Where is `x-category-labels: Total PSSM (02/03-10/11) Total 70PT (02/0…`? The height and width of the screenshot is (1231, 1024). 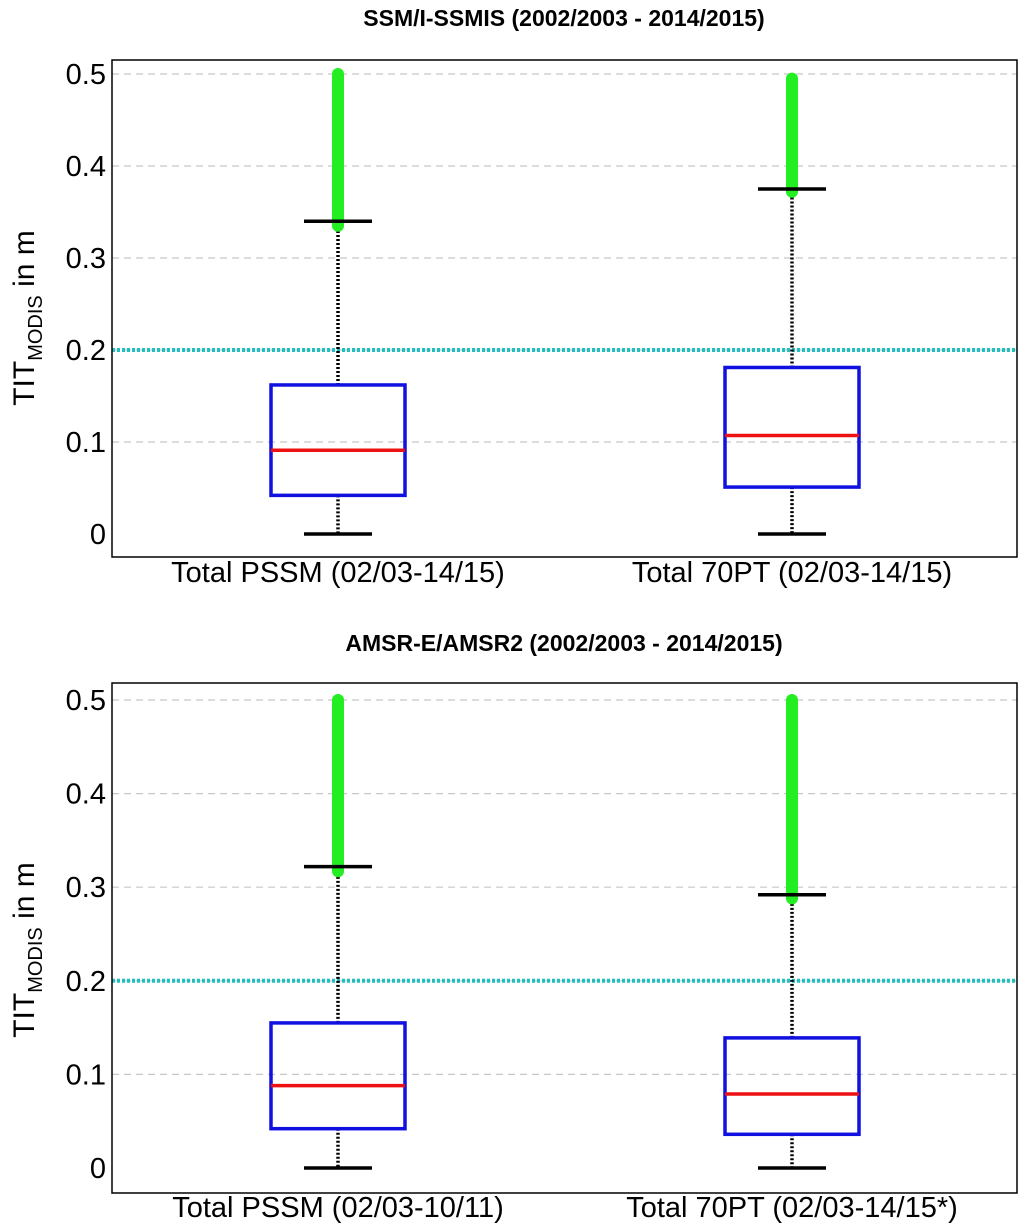
x-category-labels: Total PSSM (02/03-10/11) Total 70PT (02/0… is located at coordinates (565, 1208).